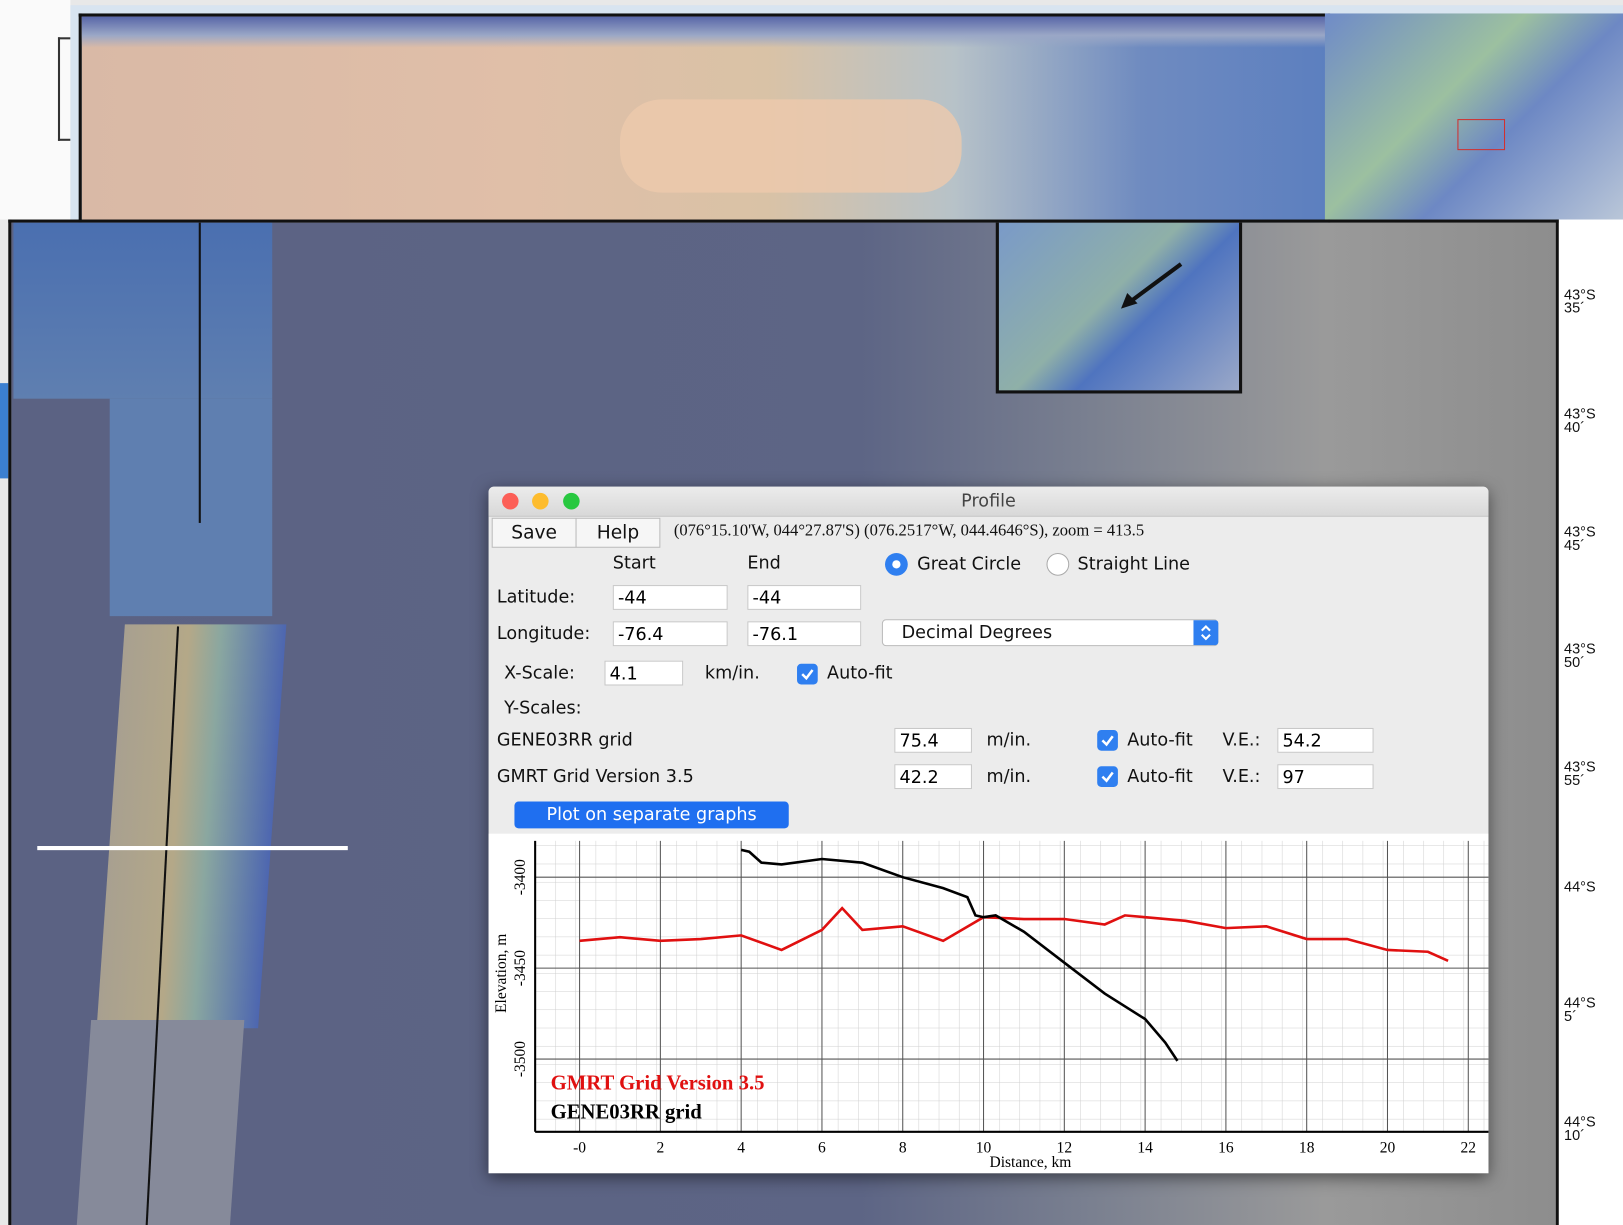 The height and width of the screenshot is (1225, 1623). I want to click on lat-minutes: 50´, so click(1574, 661).